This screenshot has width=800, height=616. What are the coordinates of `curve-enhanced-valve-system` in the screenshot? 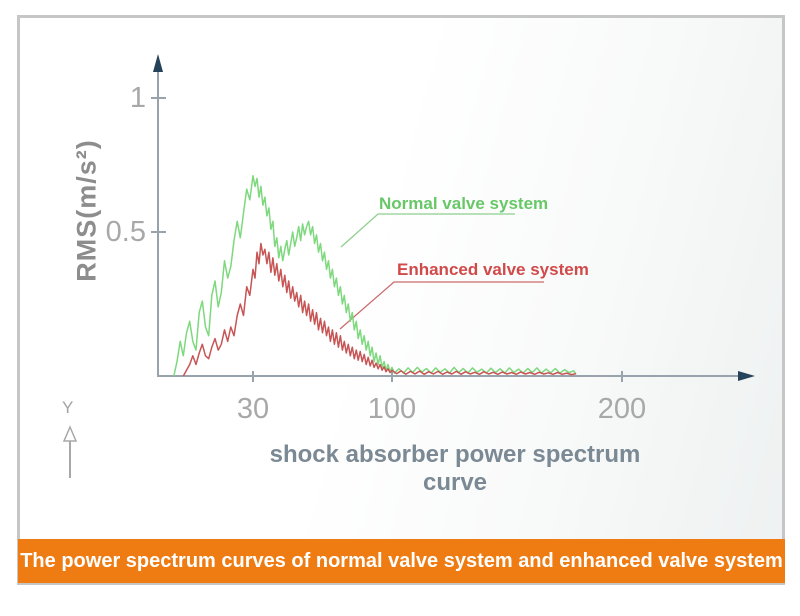 It's located at (379, 309).